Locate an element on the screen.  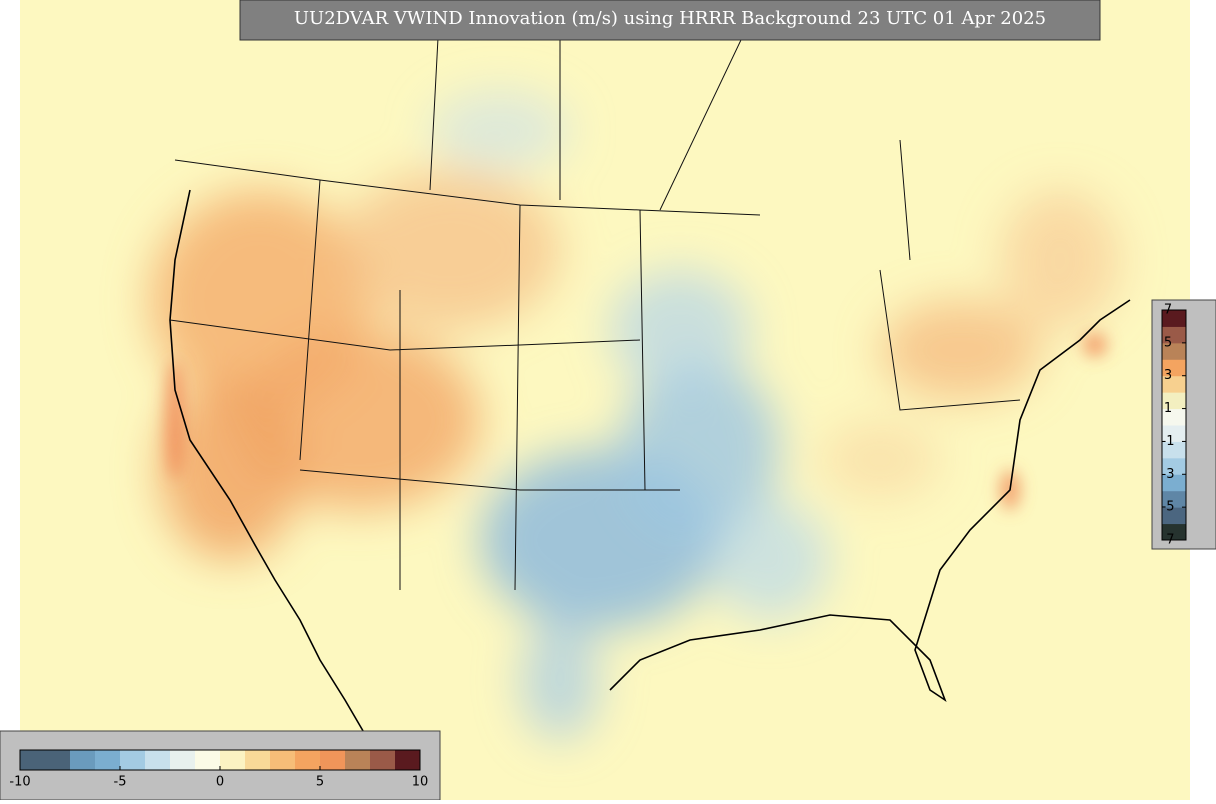
colorbar-tick-label: 1 is located at coordinates (1168, 408).